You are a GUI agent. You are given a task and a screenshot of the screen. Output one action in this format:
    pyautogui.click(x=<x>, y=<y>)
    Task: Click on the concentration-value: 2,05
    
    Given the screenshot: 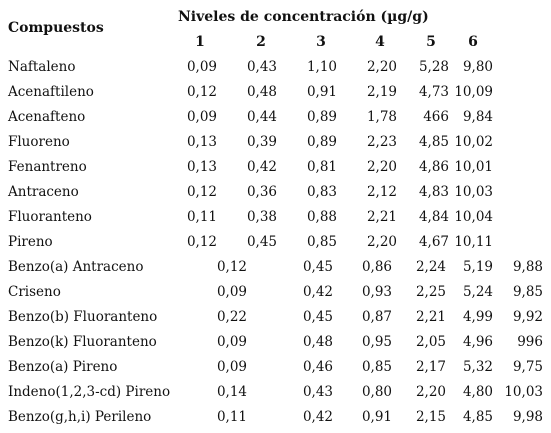 What is the action you would take?
    pyautogui.click(x=430, y=342)
    